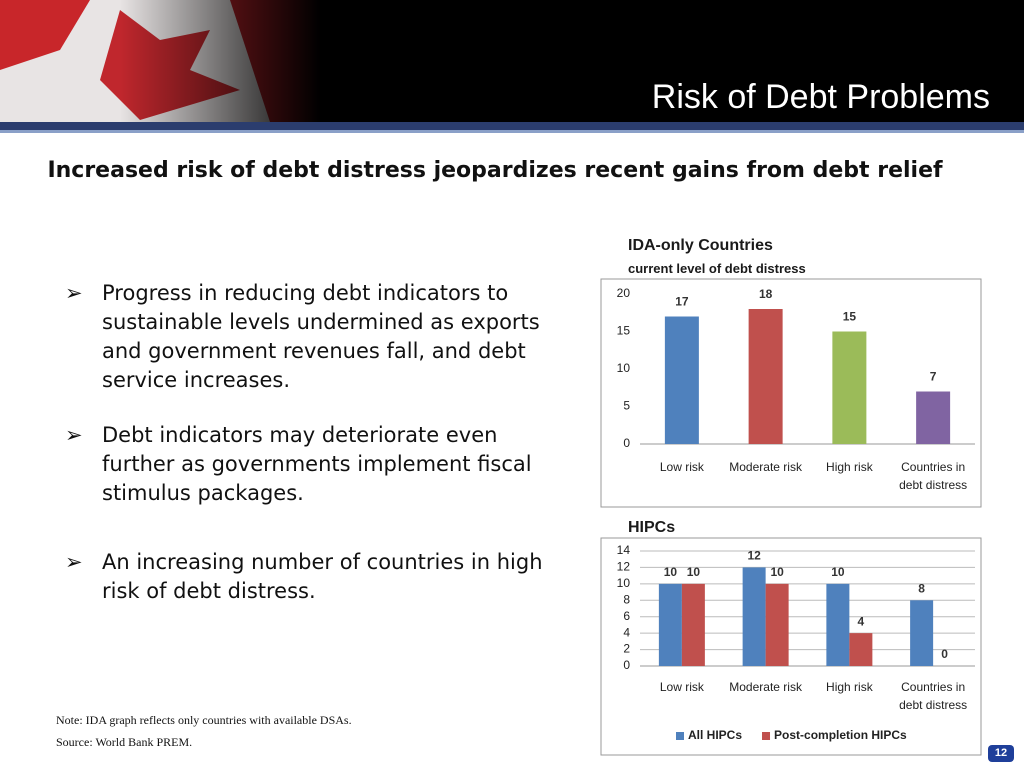 This screenshot has height=768, width=1024. What do you see at coordinates (715, 735) in the screenshot?
I see `legend-label: All HIPCs` at bounding box center [715, 735].